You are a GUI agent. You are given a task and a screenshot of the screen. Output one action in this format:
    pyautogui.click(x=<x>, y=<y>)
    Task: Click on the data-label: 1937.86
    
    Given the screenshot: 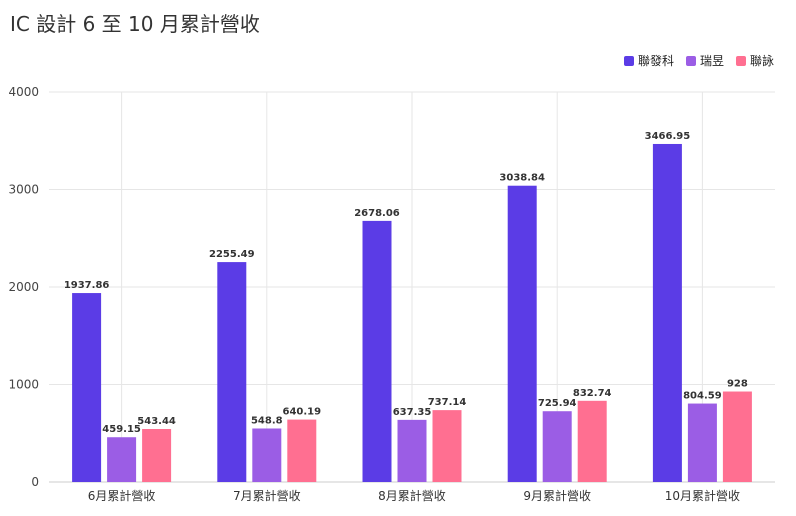 What is the action you would take?
    pyautogui.click(x=87, y=285)
    